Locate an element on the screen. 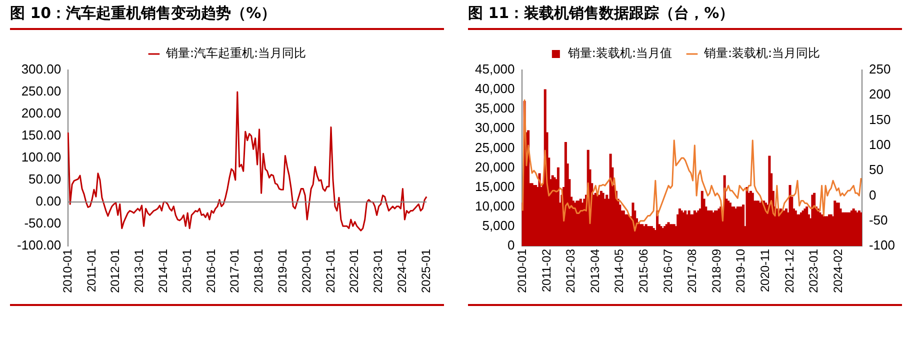 The width and height of the screenshot is (904, 343). y2-tick-label: 200 is located at coordinates (879, 94).